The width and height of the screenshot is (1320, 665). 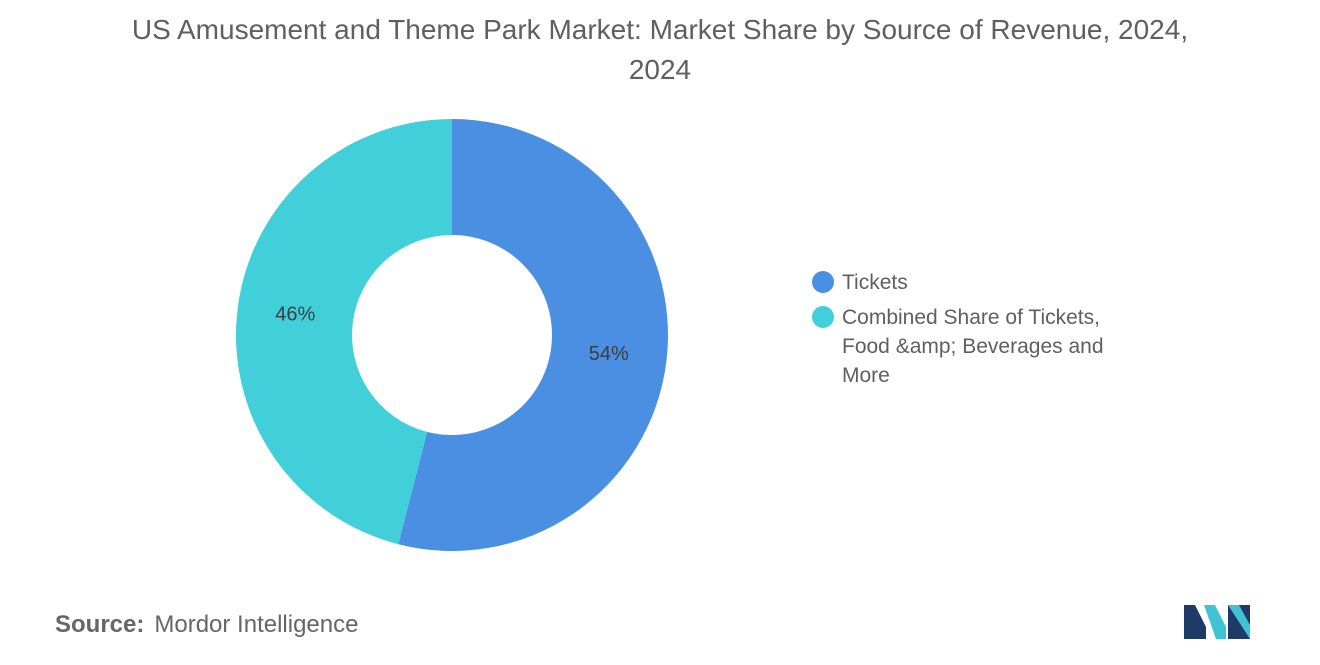 What do you see at coordinates (823, 317) in the screenshot?
I see `legend-swatch-combined-share` at bounding box center [823, 317].